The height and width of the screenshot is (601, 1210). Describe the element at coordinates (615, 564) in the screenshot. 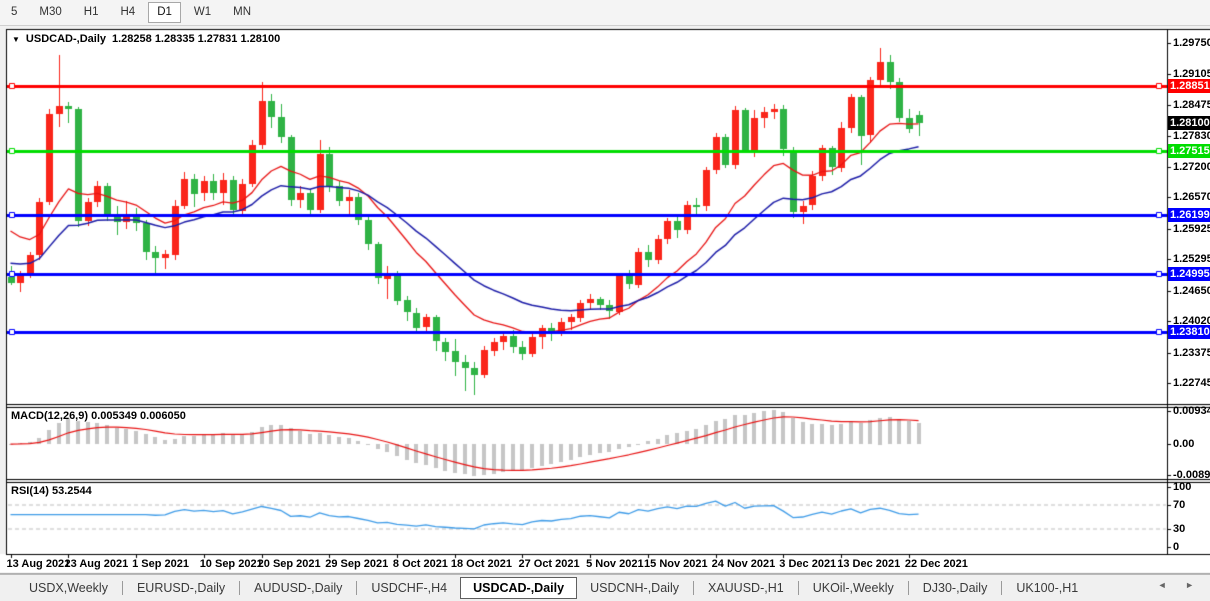

I see `date-axis-label: 5 Nov 2021` at that location.